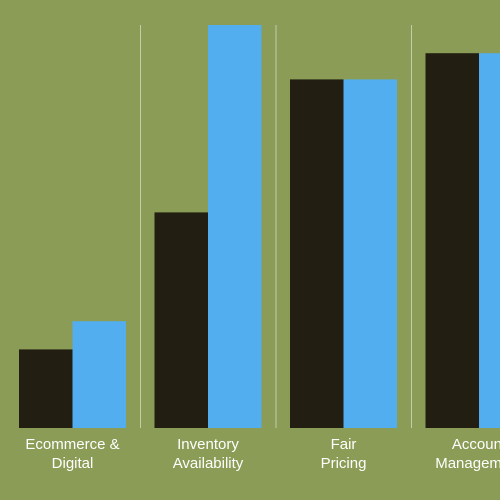 This screenshot has height=500, width=500. What do you see at coordinates (344, 454) in the screenshot?
I see `category-label: Fair Pricing` at bounding box center [344, 454].